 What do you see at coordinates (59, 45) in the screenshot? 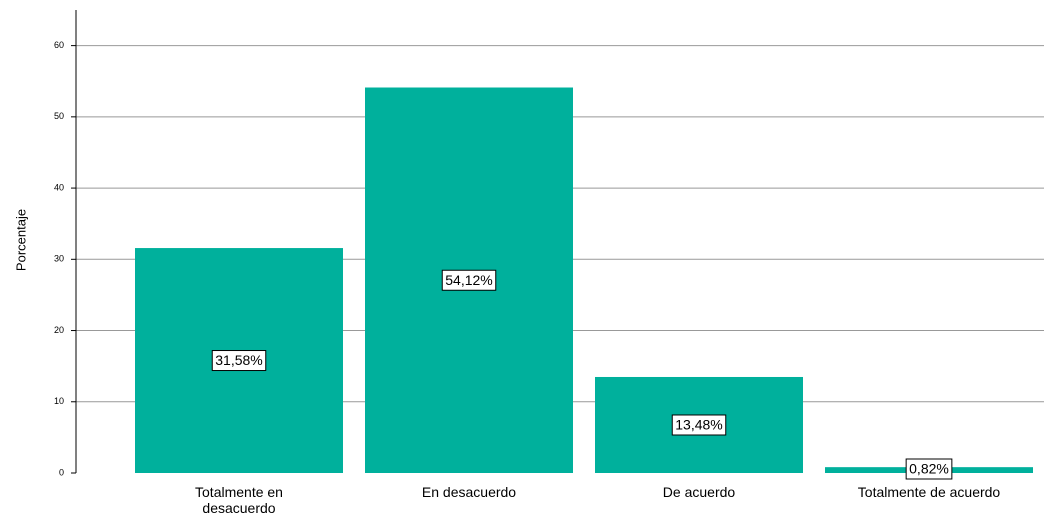
I see `y-tick-label: 60` at bounding box center [59, 45].